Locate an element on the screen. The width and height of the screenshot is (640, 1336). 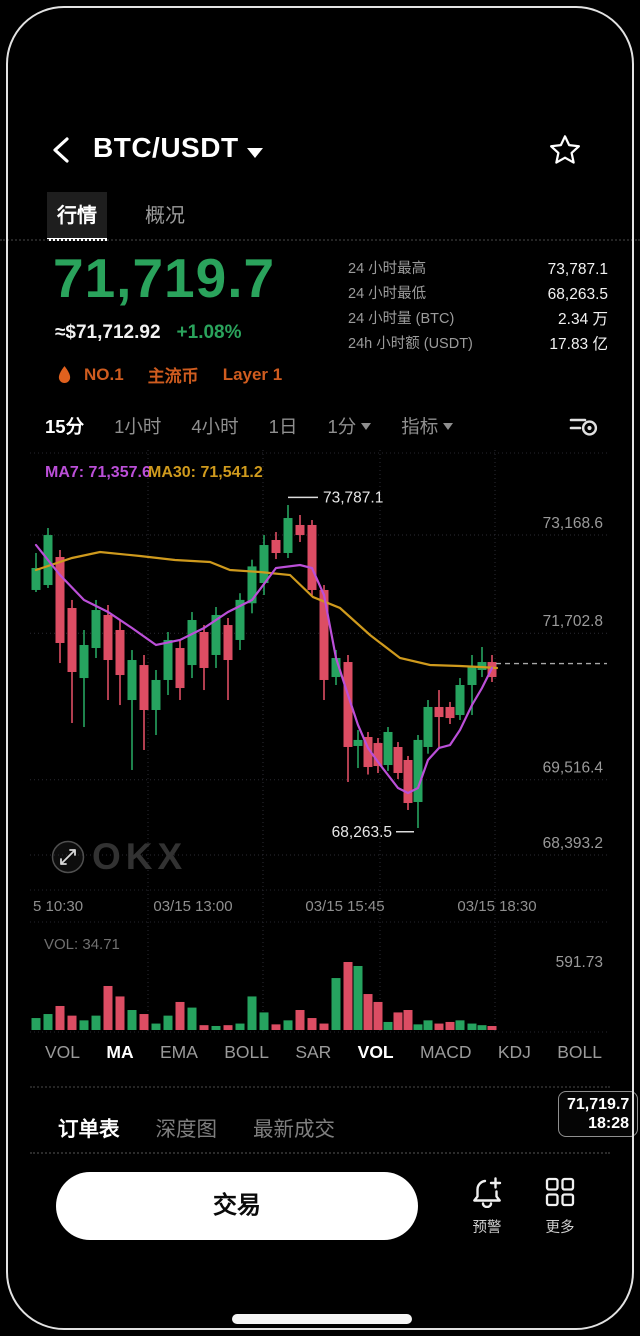
indicator-vol: VOL is located at coordinates (63, 1052).